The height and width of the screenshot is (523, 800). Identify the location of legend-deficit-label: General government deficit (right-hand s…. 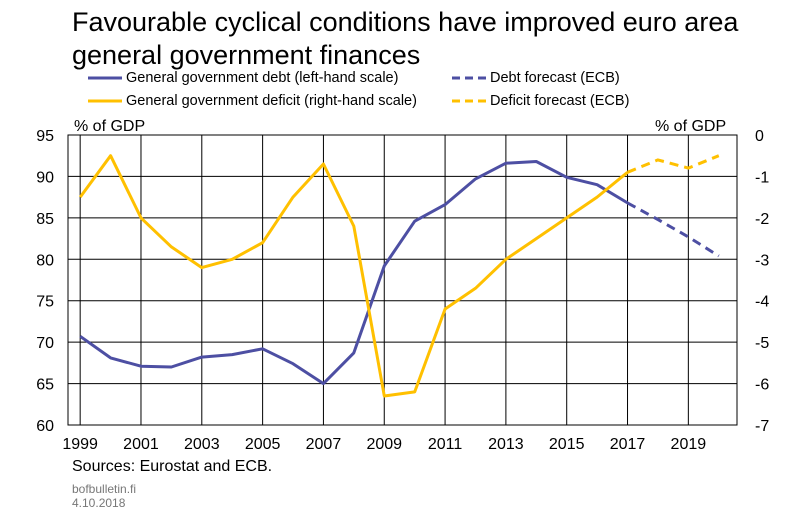
(271, 101).